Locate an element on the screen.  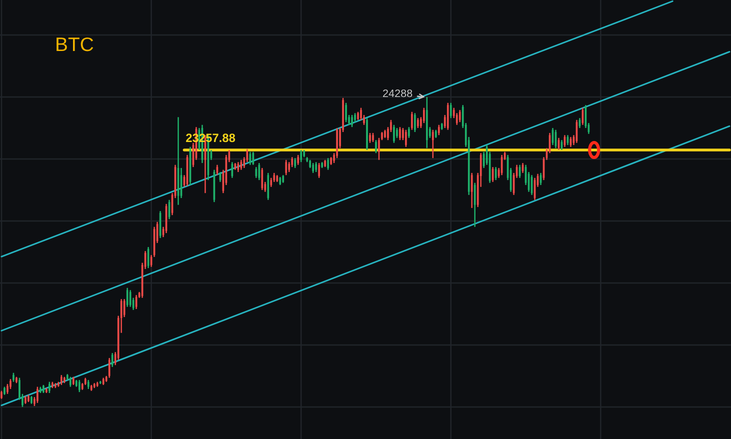
annotation: 24288 is located at coordinates (397, 93).